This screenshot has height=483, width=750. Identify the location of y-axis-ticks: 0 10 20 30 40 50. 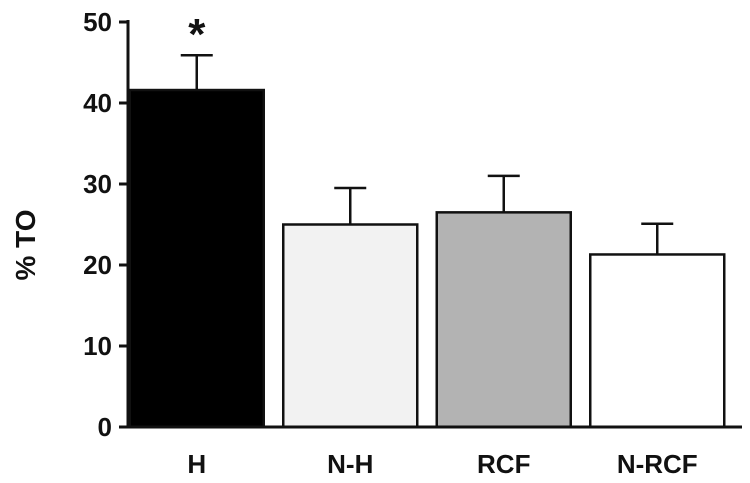
(105, 224).